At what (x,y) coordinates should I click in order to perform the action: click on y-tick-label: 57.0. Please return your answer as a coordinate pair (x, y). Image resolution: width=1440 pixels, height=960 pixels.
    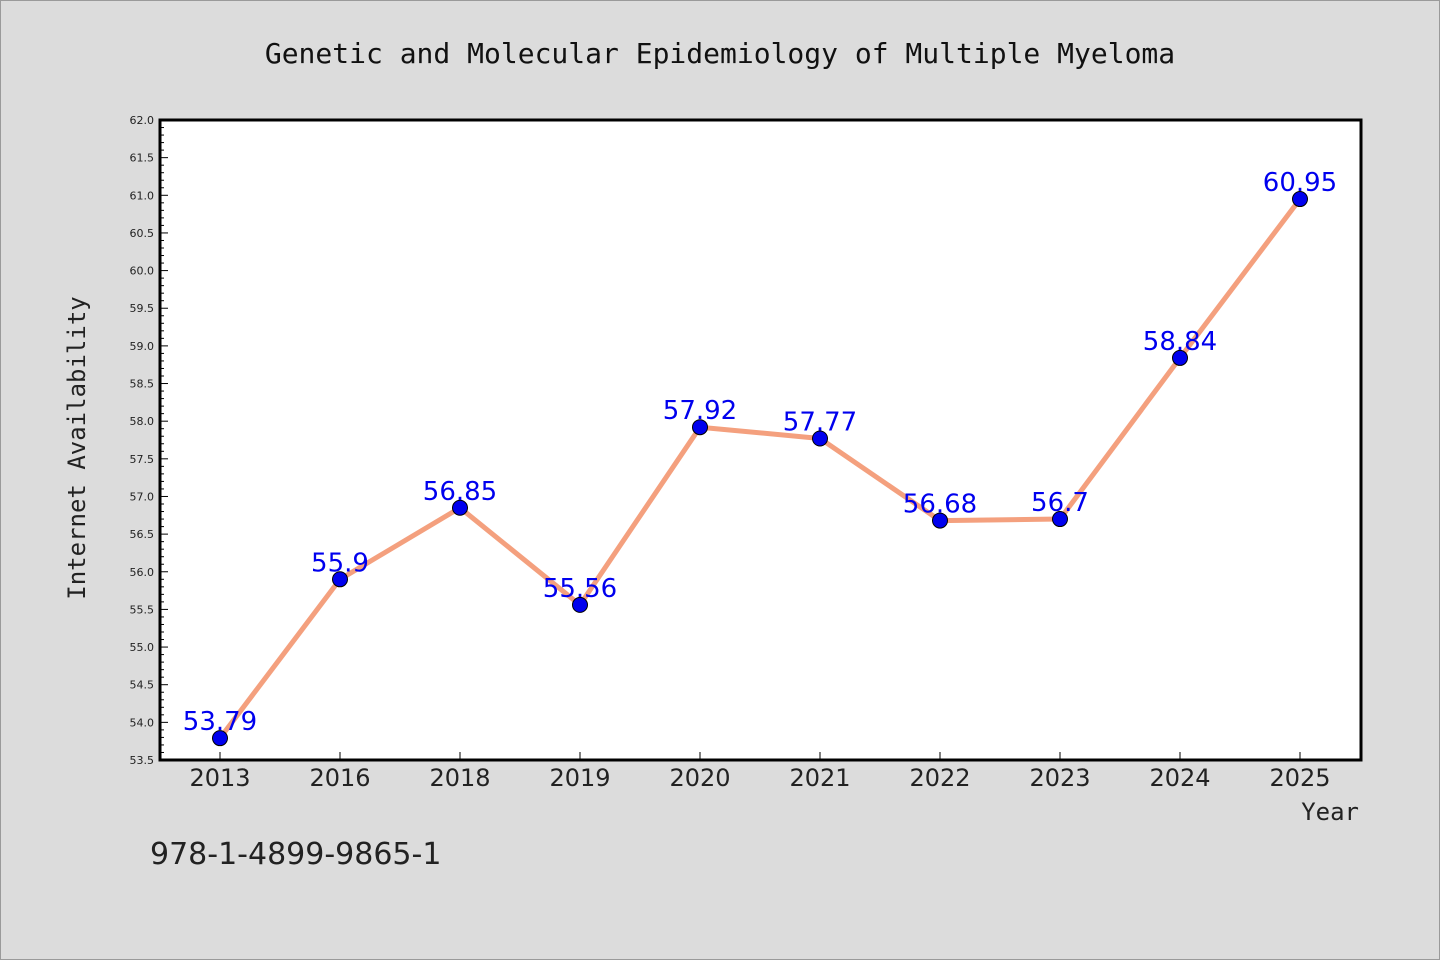
    Looking at the image, I should click on (142, 496).